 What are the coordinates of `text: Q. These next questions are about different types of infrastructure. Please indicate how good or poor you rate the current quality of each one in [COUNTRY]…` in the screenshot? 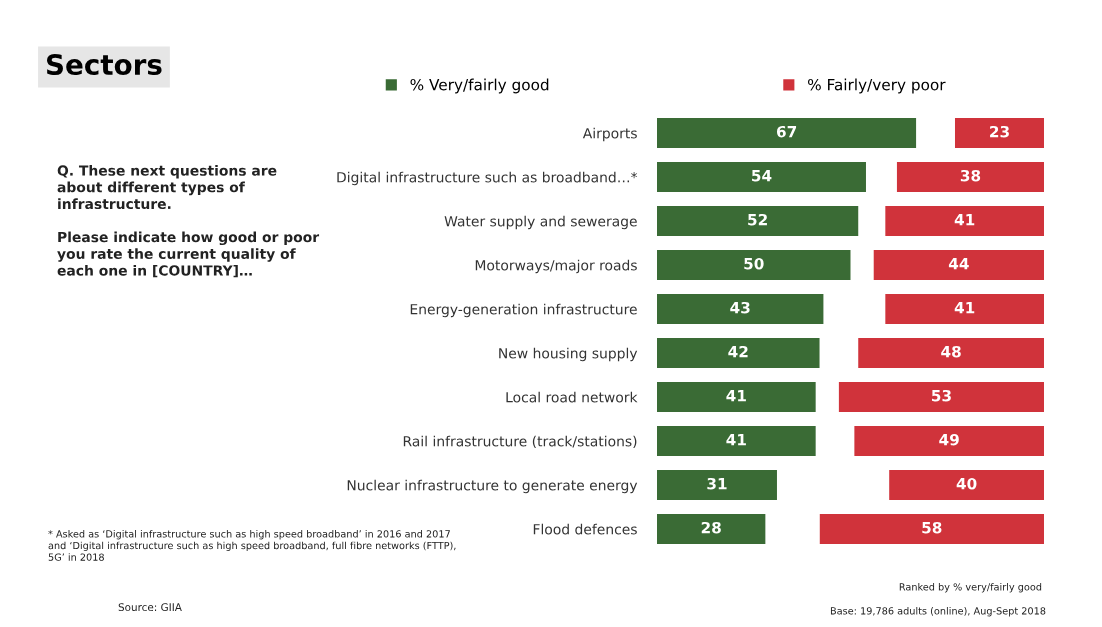 It's located at (188, 221).